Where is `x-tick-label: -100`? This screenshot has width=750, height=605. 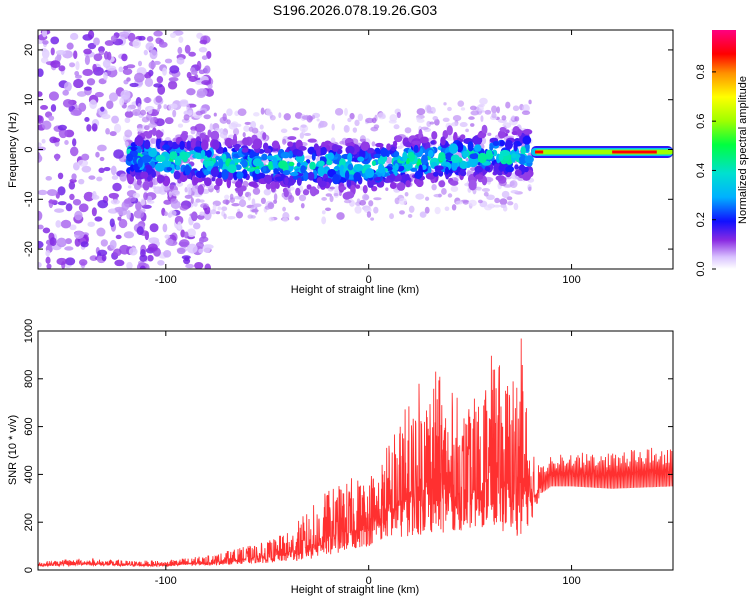 x-tick-label: -100 is located at coordinates (166, 280).